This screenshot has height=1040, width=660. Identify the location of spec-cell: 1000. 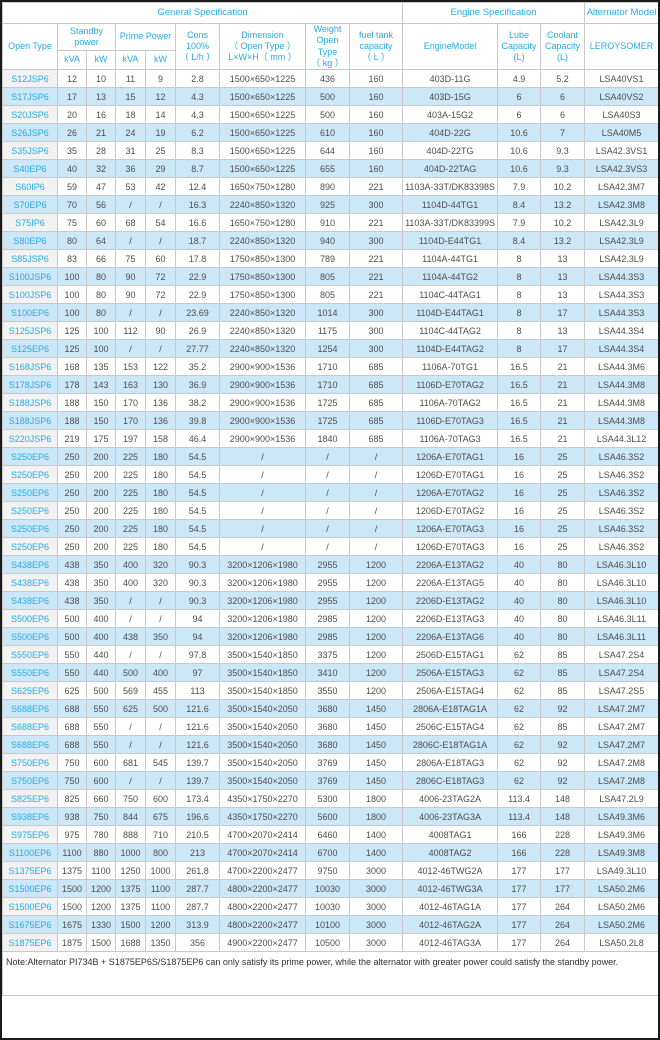
(160, 870).